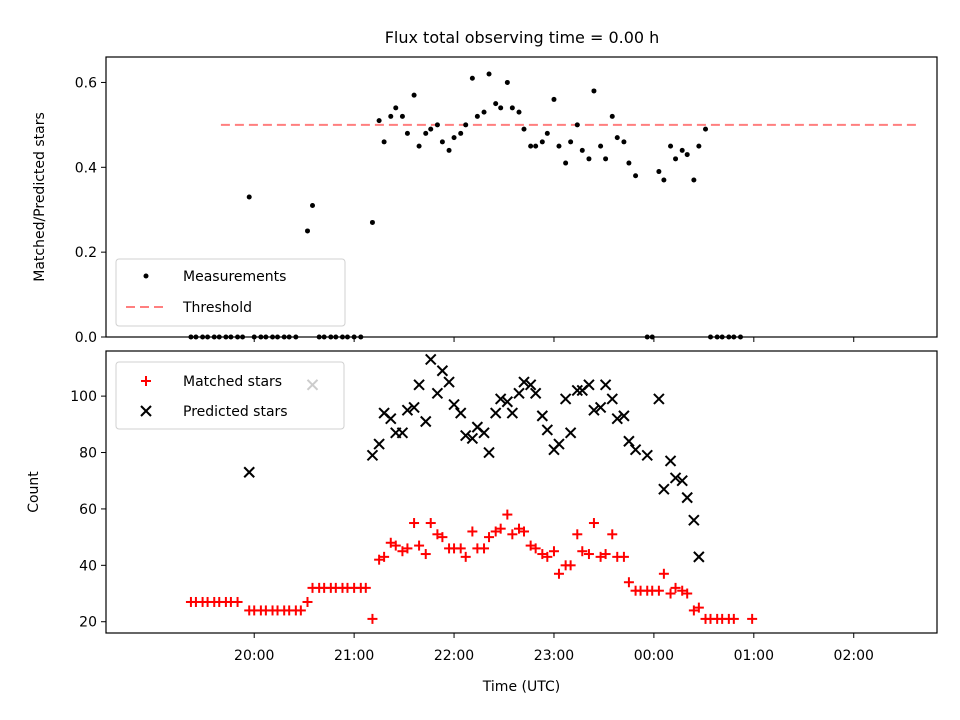 This screenshot has height=720, width=960. I want to click on x-tick-label: 01:00, so click(754, 656).